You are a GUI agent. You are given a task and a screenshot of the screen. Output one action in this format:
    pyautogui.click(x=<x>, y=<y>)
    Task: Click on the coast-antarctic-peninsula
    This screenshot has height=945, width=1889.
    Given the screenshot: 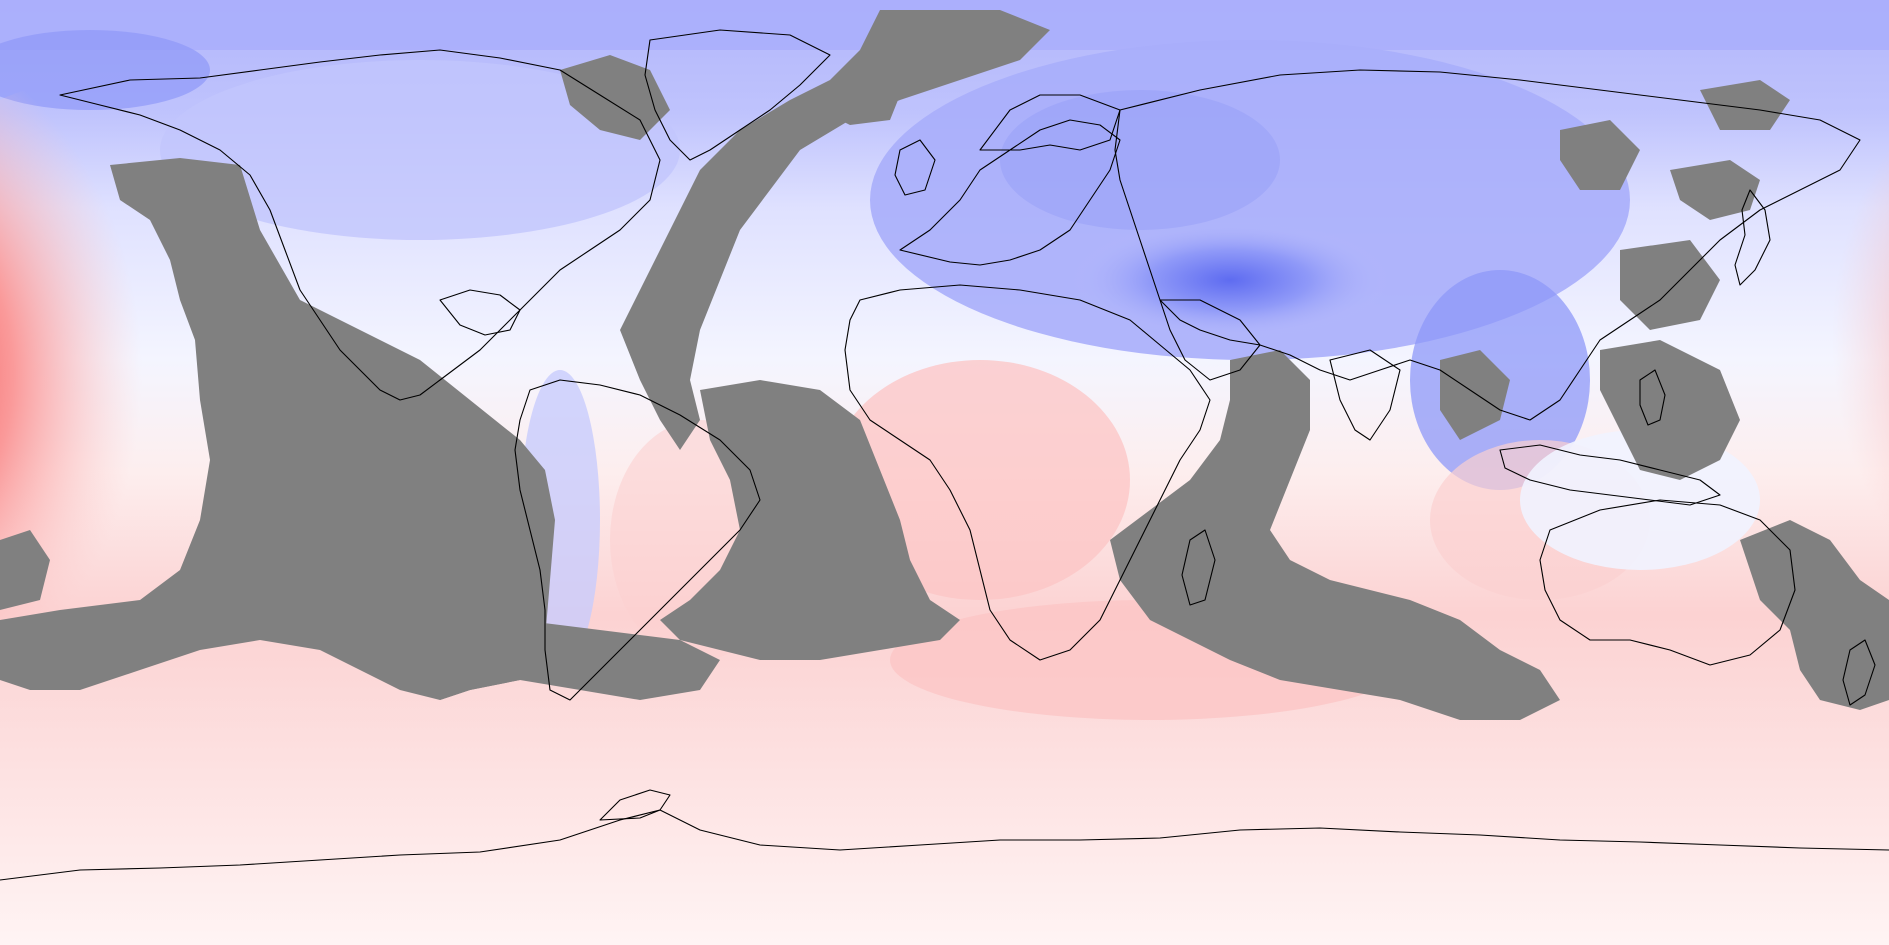 What is the action you would take?
    pyautogui.click(x=635, y=805)
    